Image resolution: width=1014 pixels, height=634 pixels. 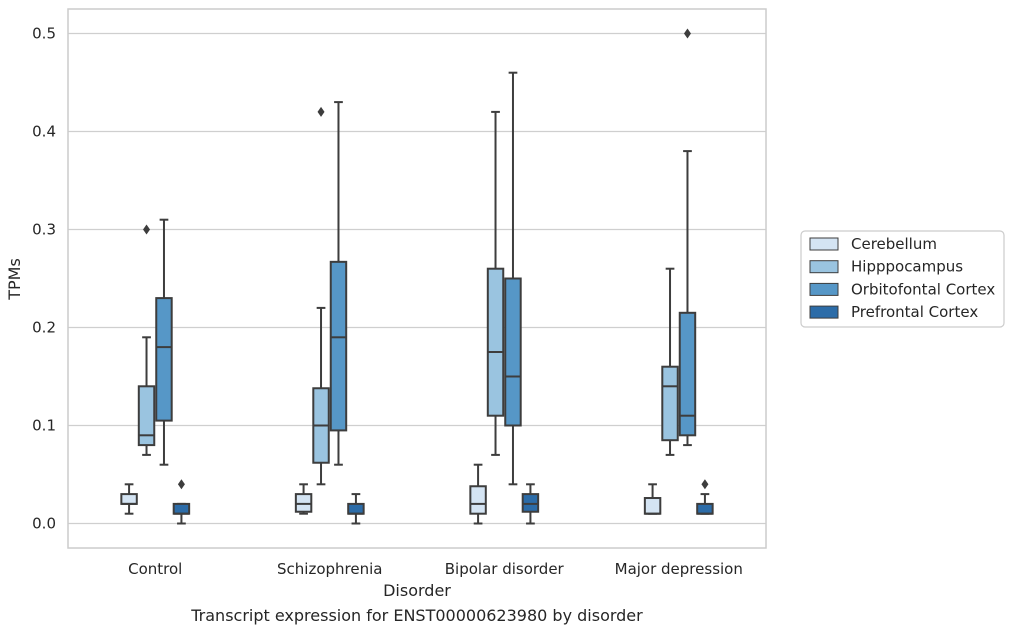 I want to click on legend-label: Orbitofontal Cortex, so click(x=923, y=289).